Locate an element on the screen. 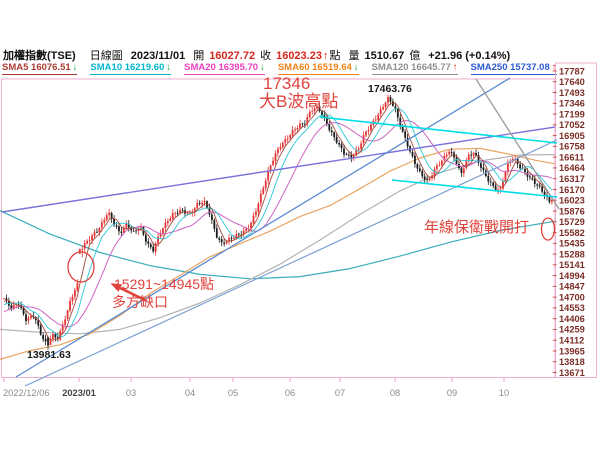  legend-label: SMA250 15737.08 is located at coordinates (510, 67).